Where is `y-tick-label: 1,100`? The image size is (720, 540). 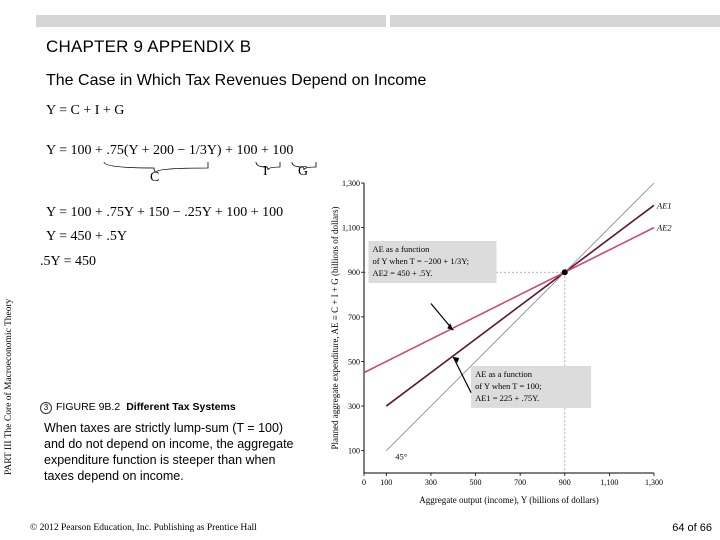 y-tick-label: 1,100 is located at coordinates (351, 228).